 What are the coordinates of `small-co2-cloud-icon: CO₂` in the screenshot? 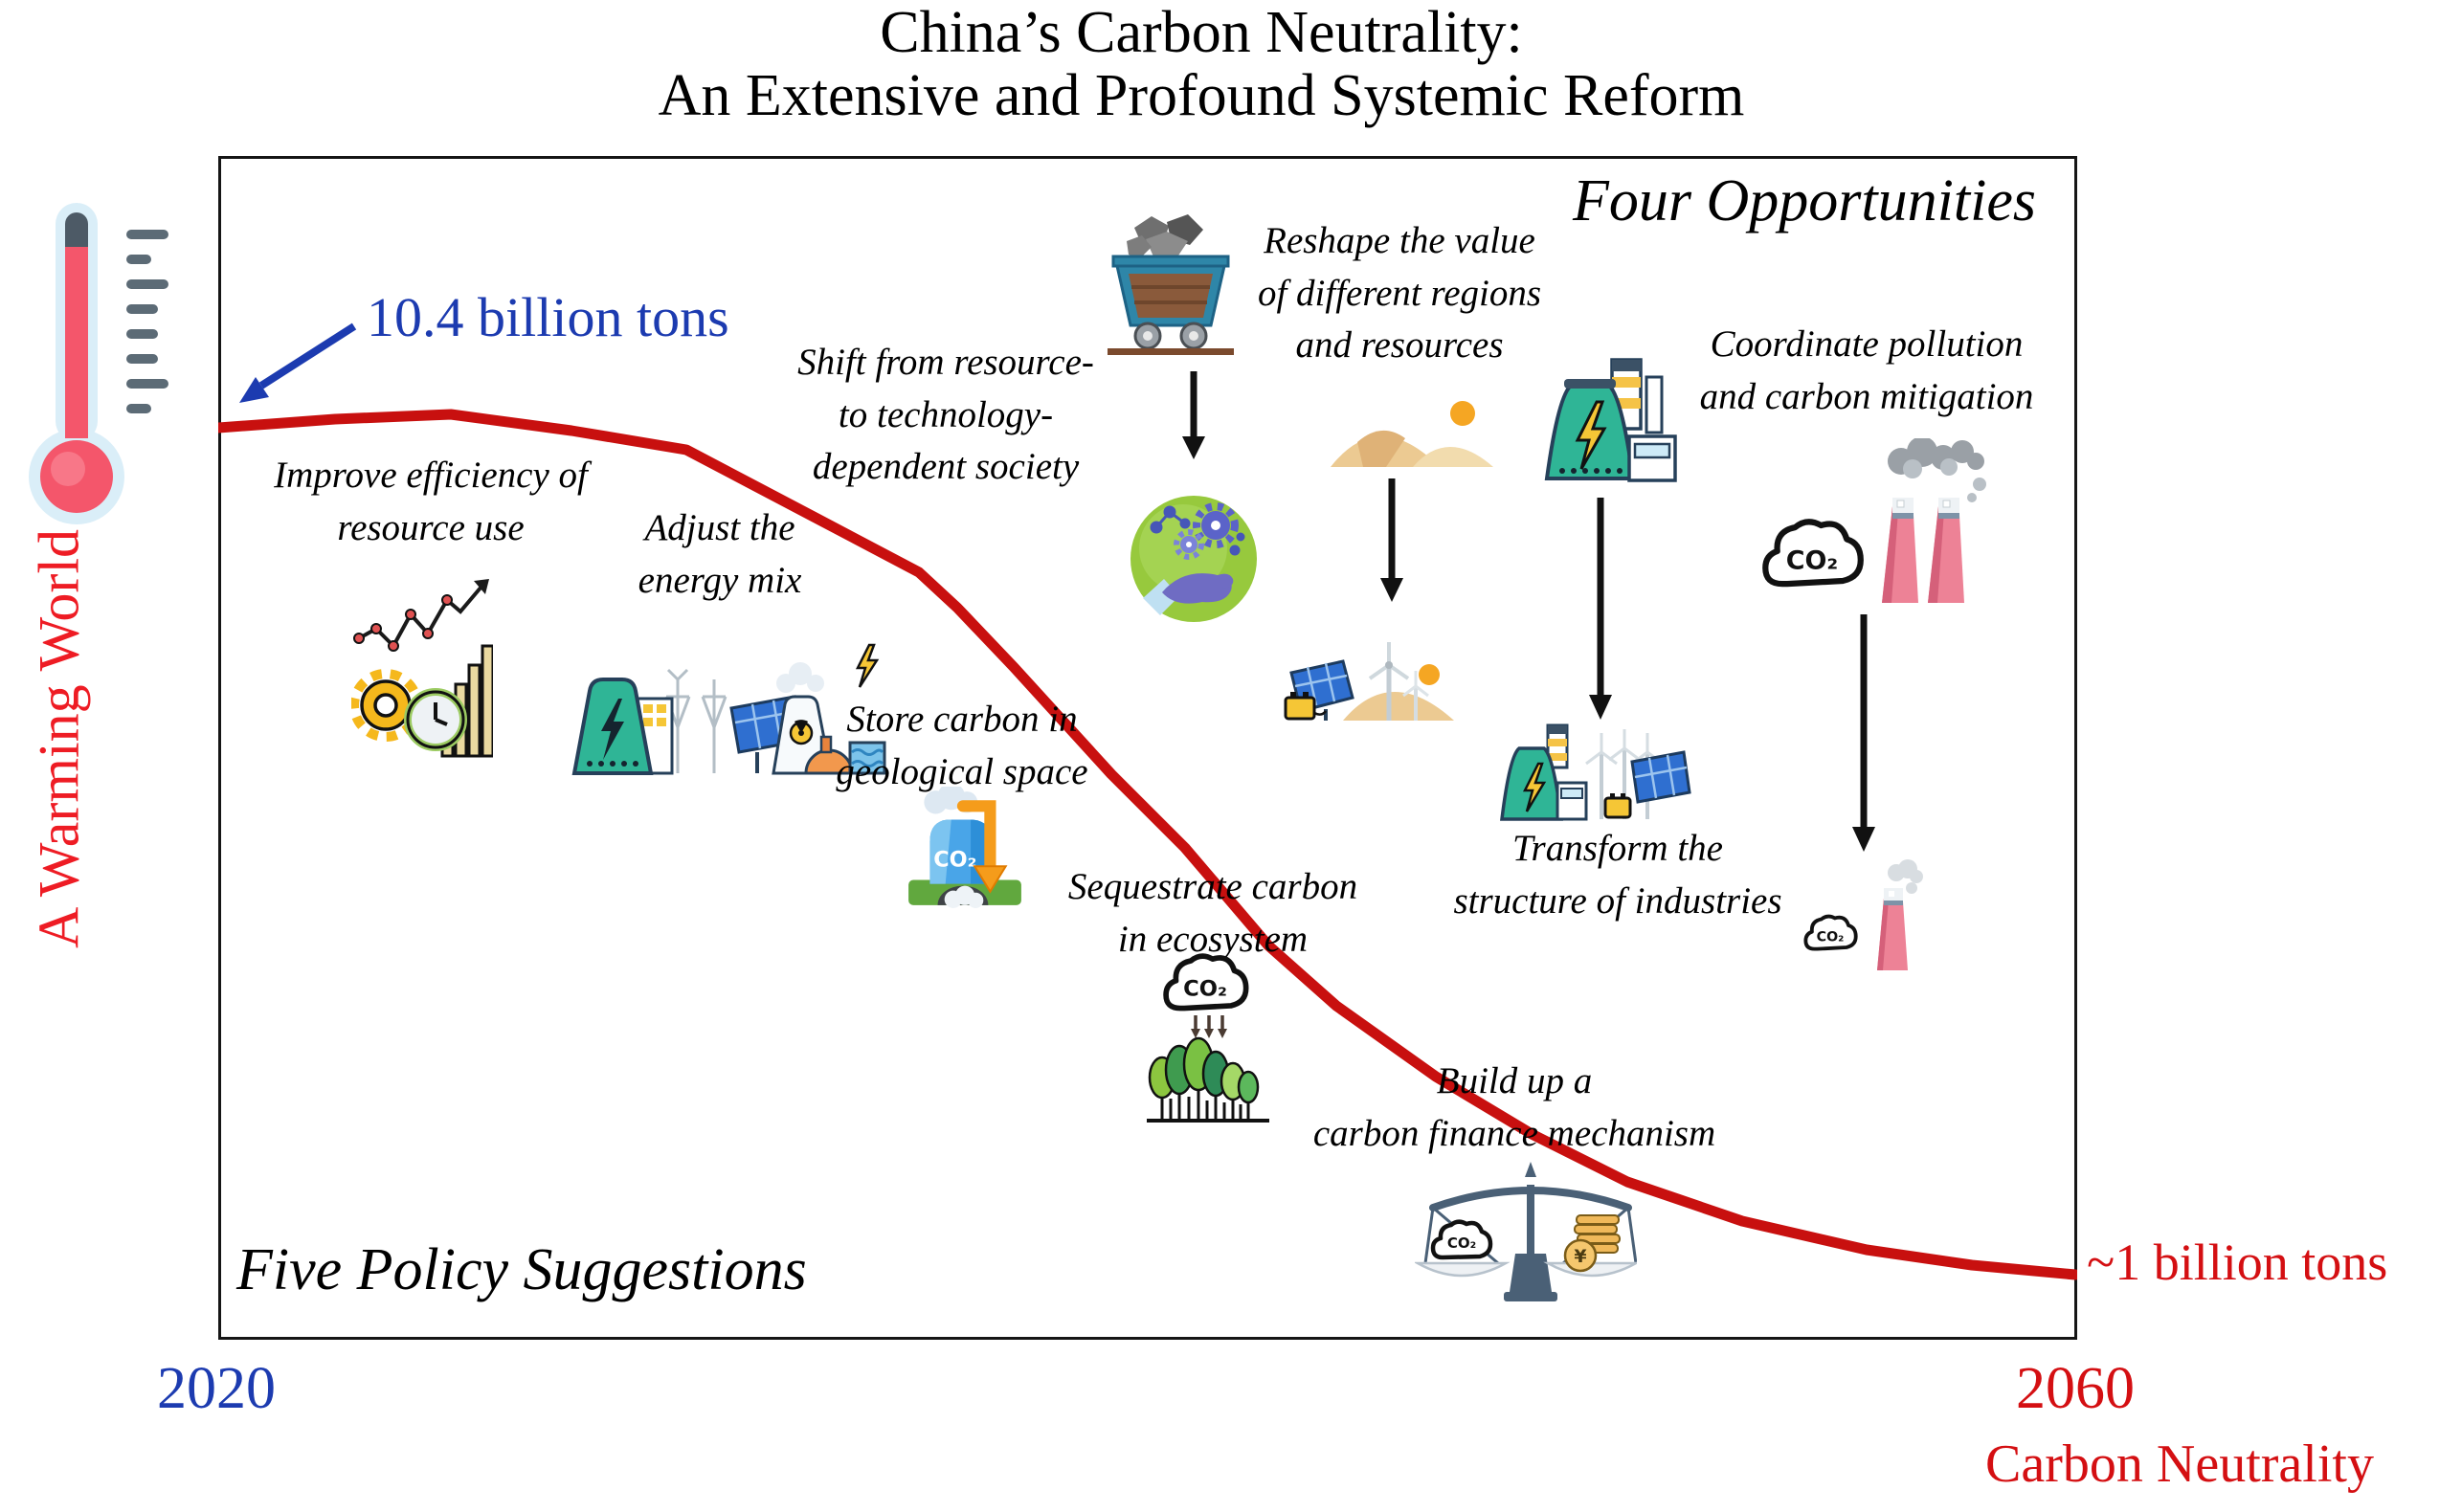 It's located at (1831, 932).